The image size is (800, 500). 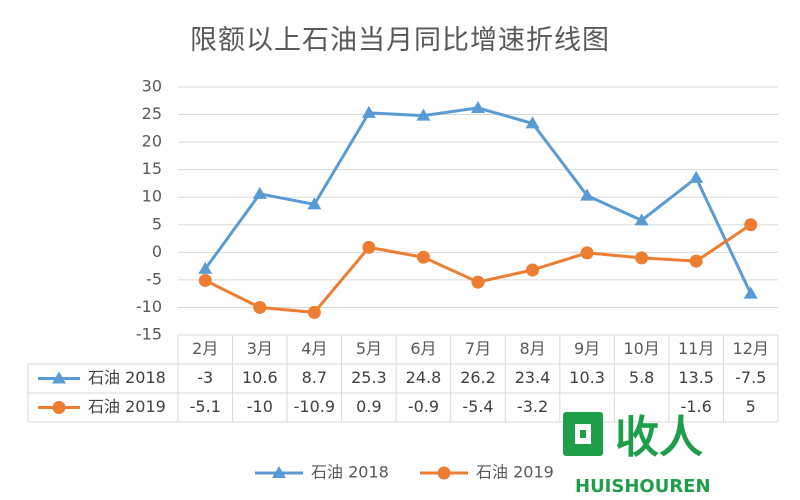 What do you see at coordinates (157, 251) in the screenshot?
I see `y-tick-label: 0` at bounding box center [157, 251].